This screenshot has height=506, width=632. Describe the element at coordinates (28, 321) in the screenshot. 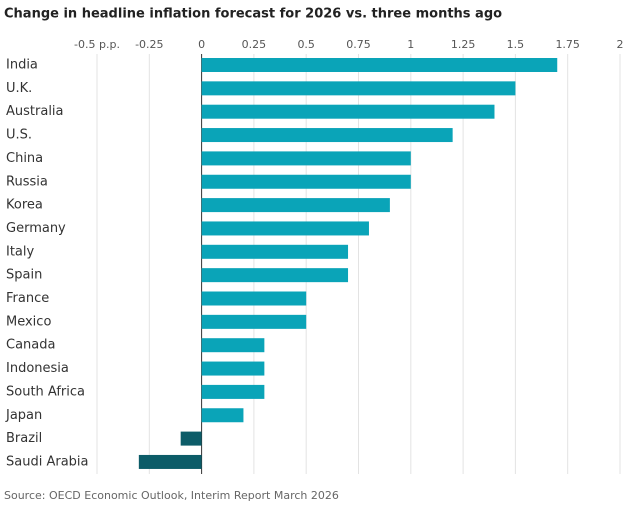

I see `y-tick-label: Mexico` at that location.